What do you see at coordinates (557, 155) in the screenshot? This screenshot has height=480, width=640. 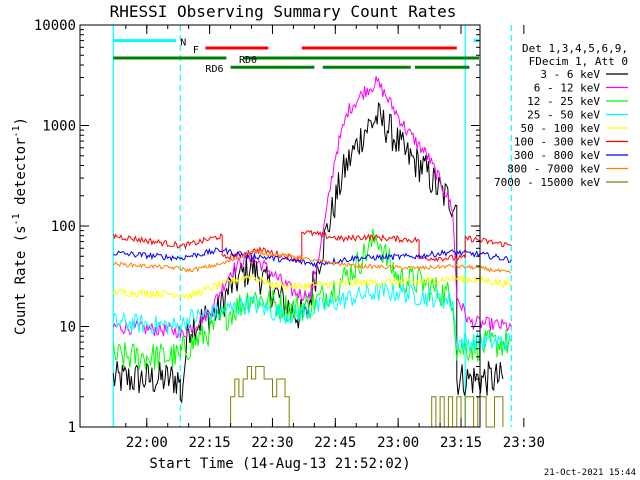 I see `legend-item-label: 300 - 800 keV` at bounding box center [557, 155].